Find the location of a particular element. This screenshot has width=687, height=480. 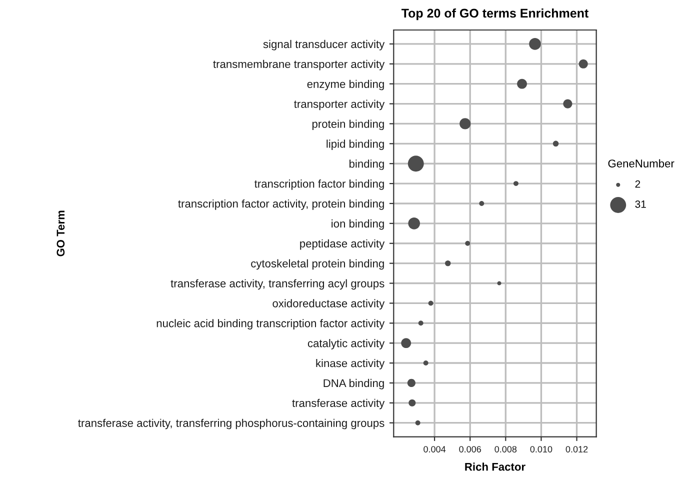

x-tick-label: 0.012 is located at coordinates (577, 449).